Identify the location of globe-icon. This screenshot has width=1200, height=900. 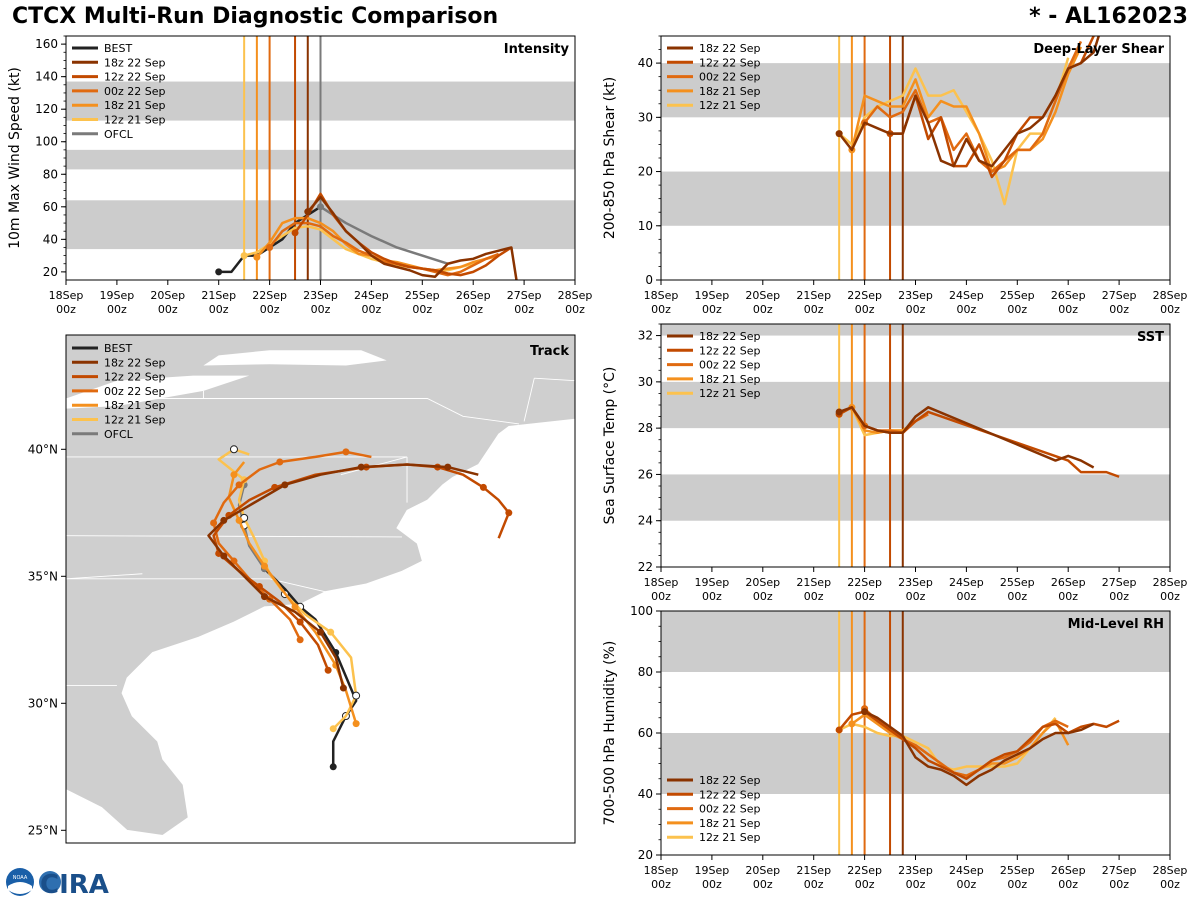
(50, 882).